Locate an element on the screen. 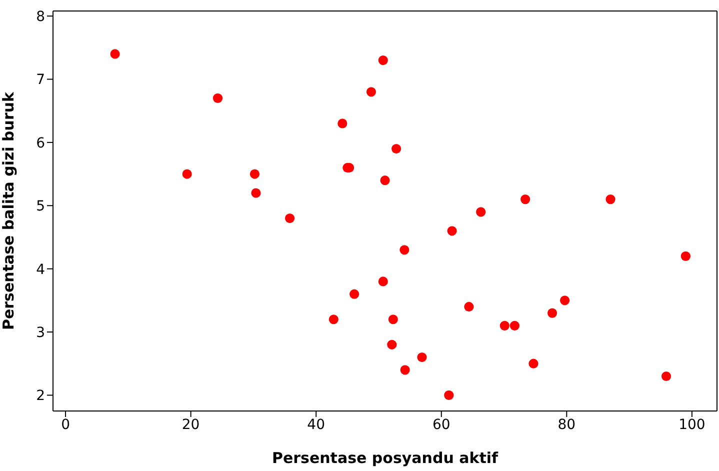  y-tick-label: 3 is located at coordinates (40, 332).